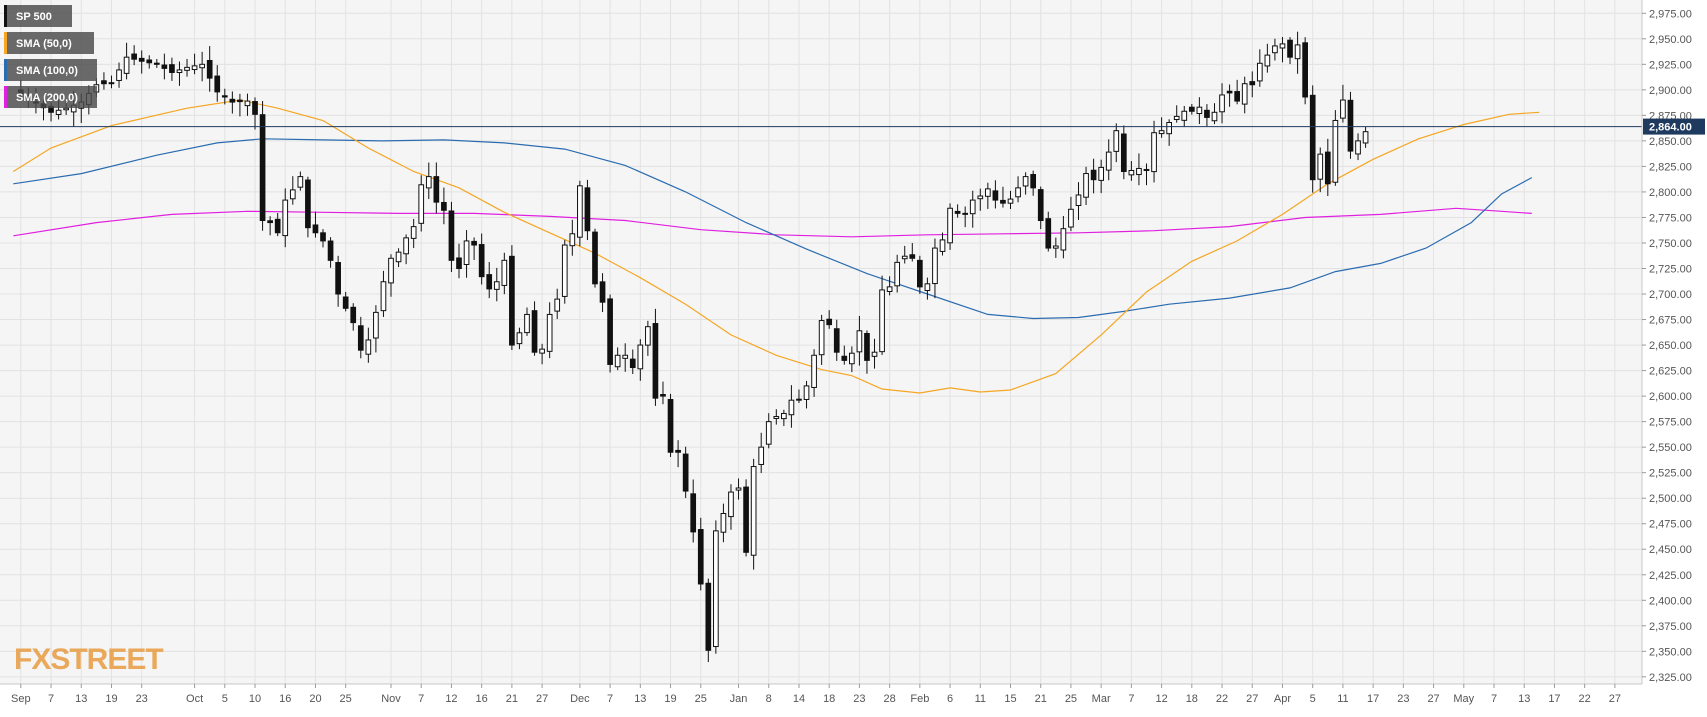 This screenshot has width=1707, height=717. I want to click on y-tick-label: 2,450.00, so click(1670, 550).